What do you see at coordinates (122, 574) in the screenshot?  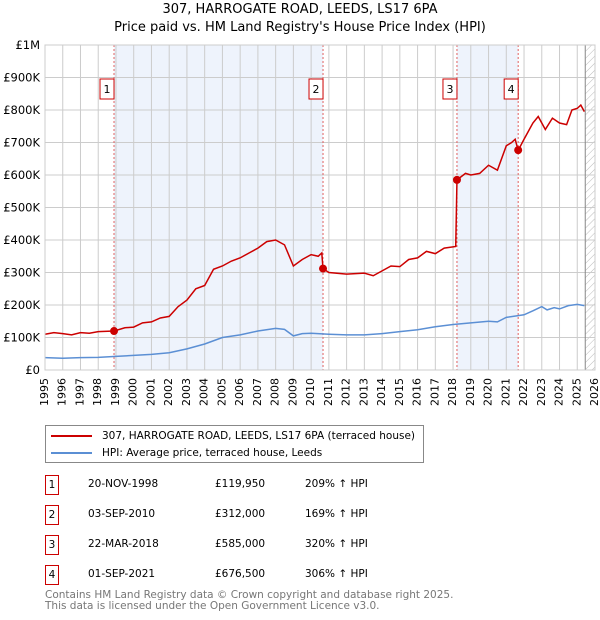 I see `sale-date: 01-SEP-2021` at bounding box center [122, 574].